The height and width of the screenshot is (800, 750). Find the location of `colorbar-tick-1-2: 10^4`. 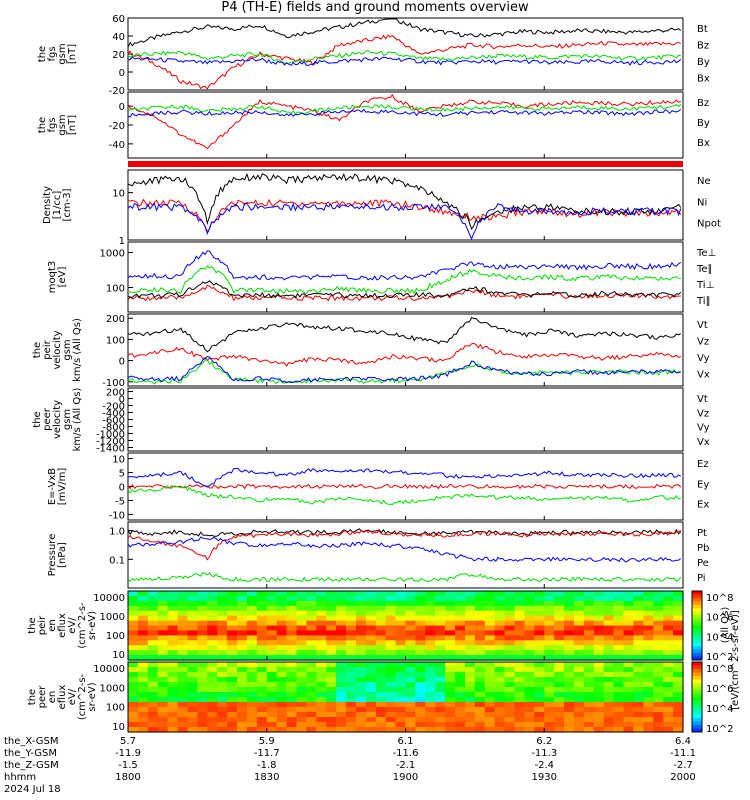

colorbar-tick-1-2: 10^4 is located at coordinates (719, 709).